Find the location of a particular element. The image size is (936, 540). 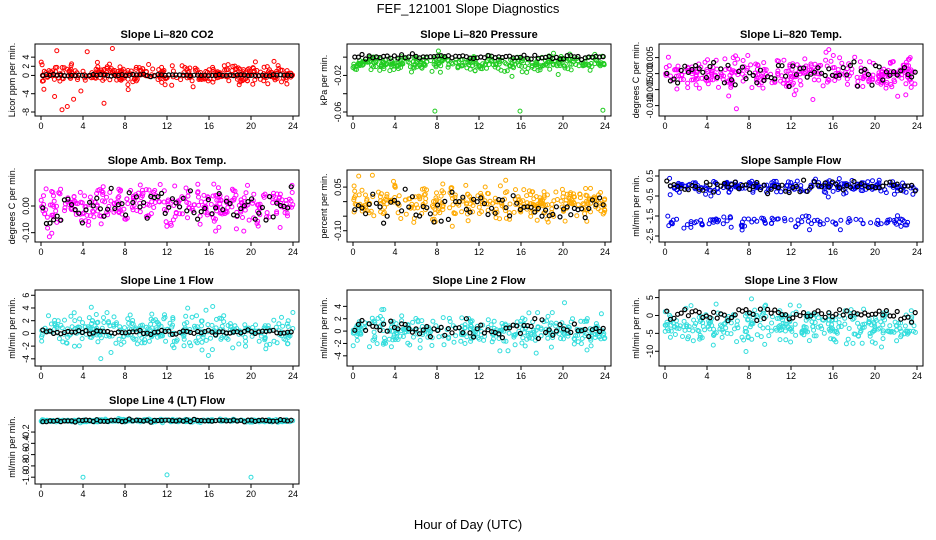

y-tick-label: -8 is located at coordinates (26, 112).